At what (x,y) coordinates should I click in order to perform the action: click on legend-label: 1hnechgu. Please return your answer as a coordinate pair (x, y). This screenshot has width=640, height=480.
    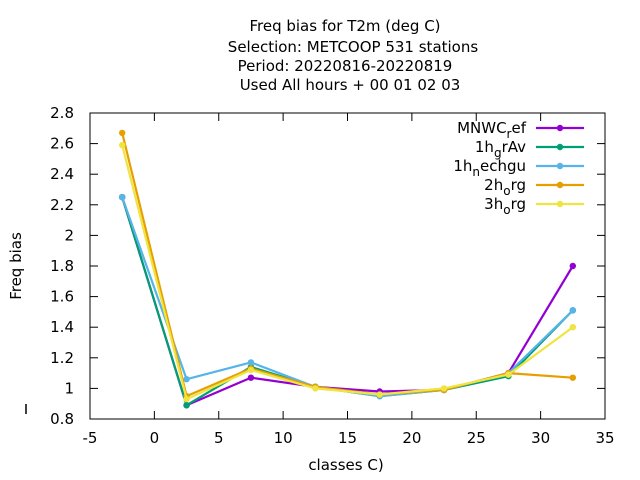
    Looking at the image, I should click on (489, 168).